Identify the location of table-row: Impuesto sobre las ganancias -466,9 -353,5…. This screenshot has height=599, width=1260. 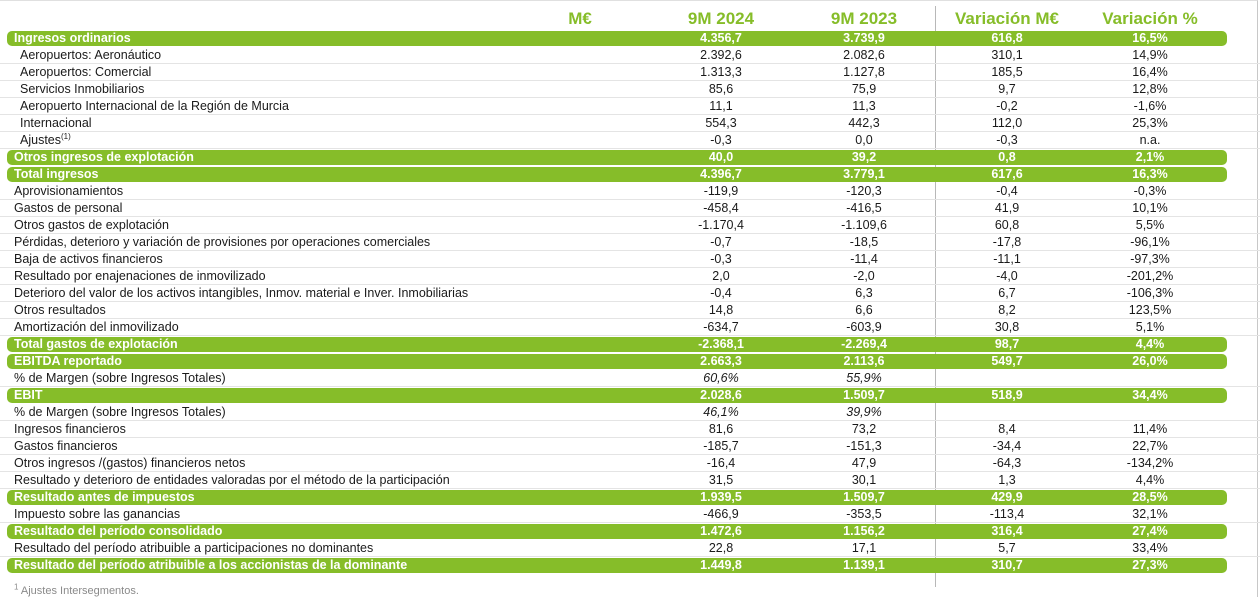
(630, 514).